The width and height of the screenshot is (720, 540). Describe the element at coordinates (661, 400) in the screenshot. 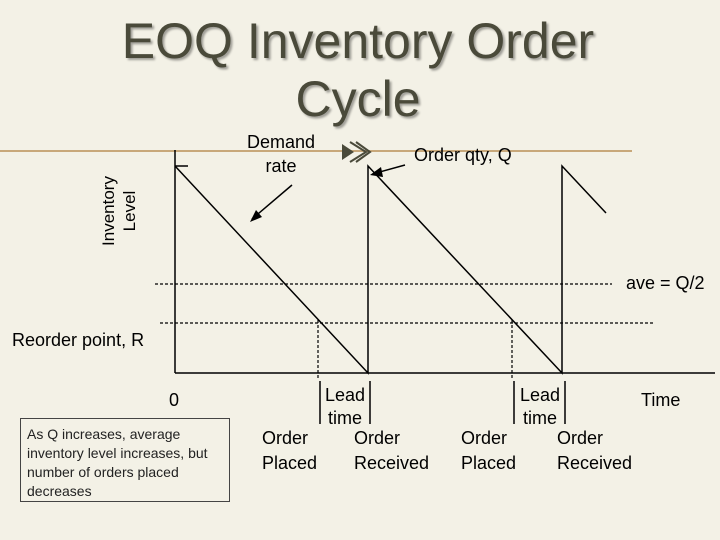

I see `time-axis-label: Time` at that location.